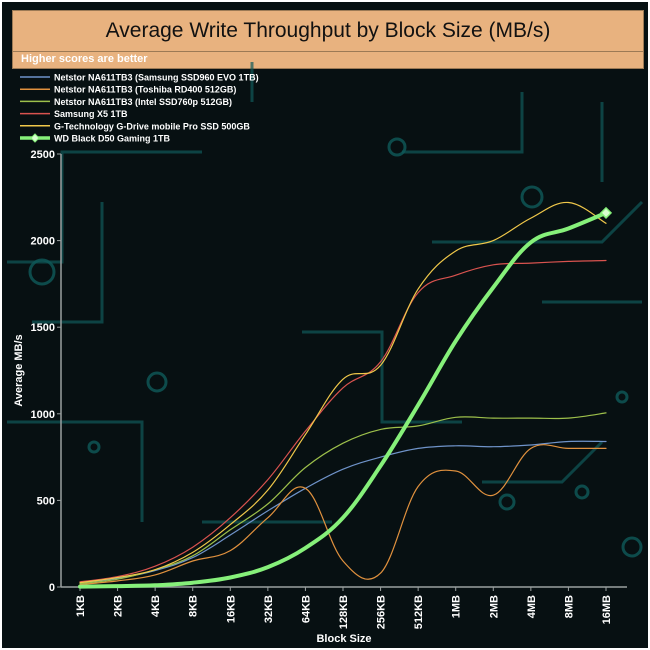 This screenshot has width=650, height=650. Describe the element at coordinates (43, 415) in the screenshot. I see `y-tick-label: 1000` at that location.